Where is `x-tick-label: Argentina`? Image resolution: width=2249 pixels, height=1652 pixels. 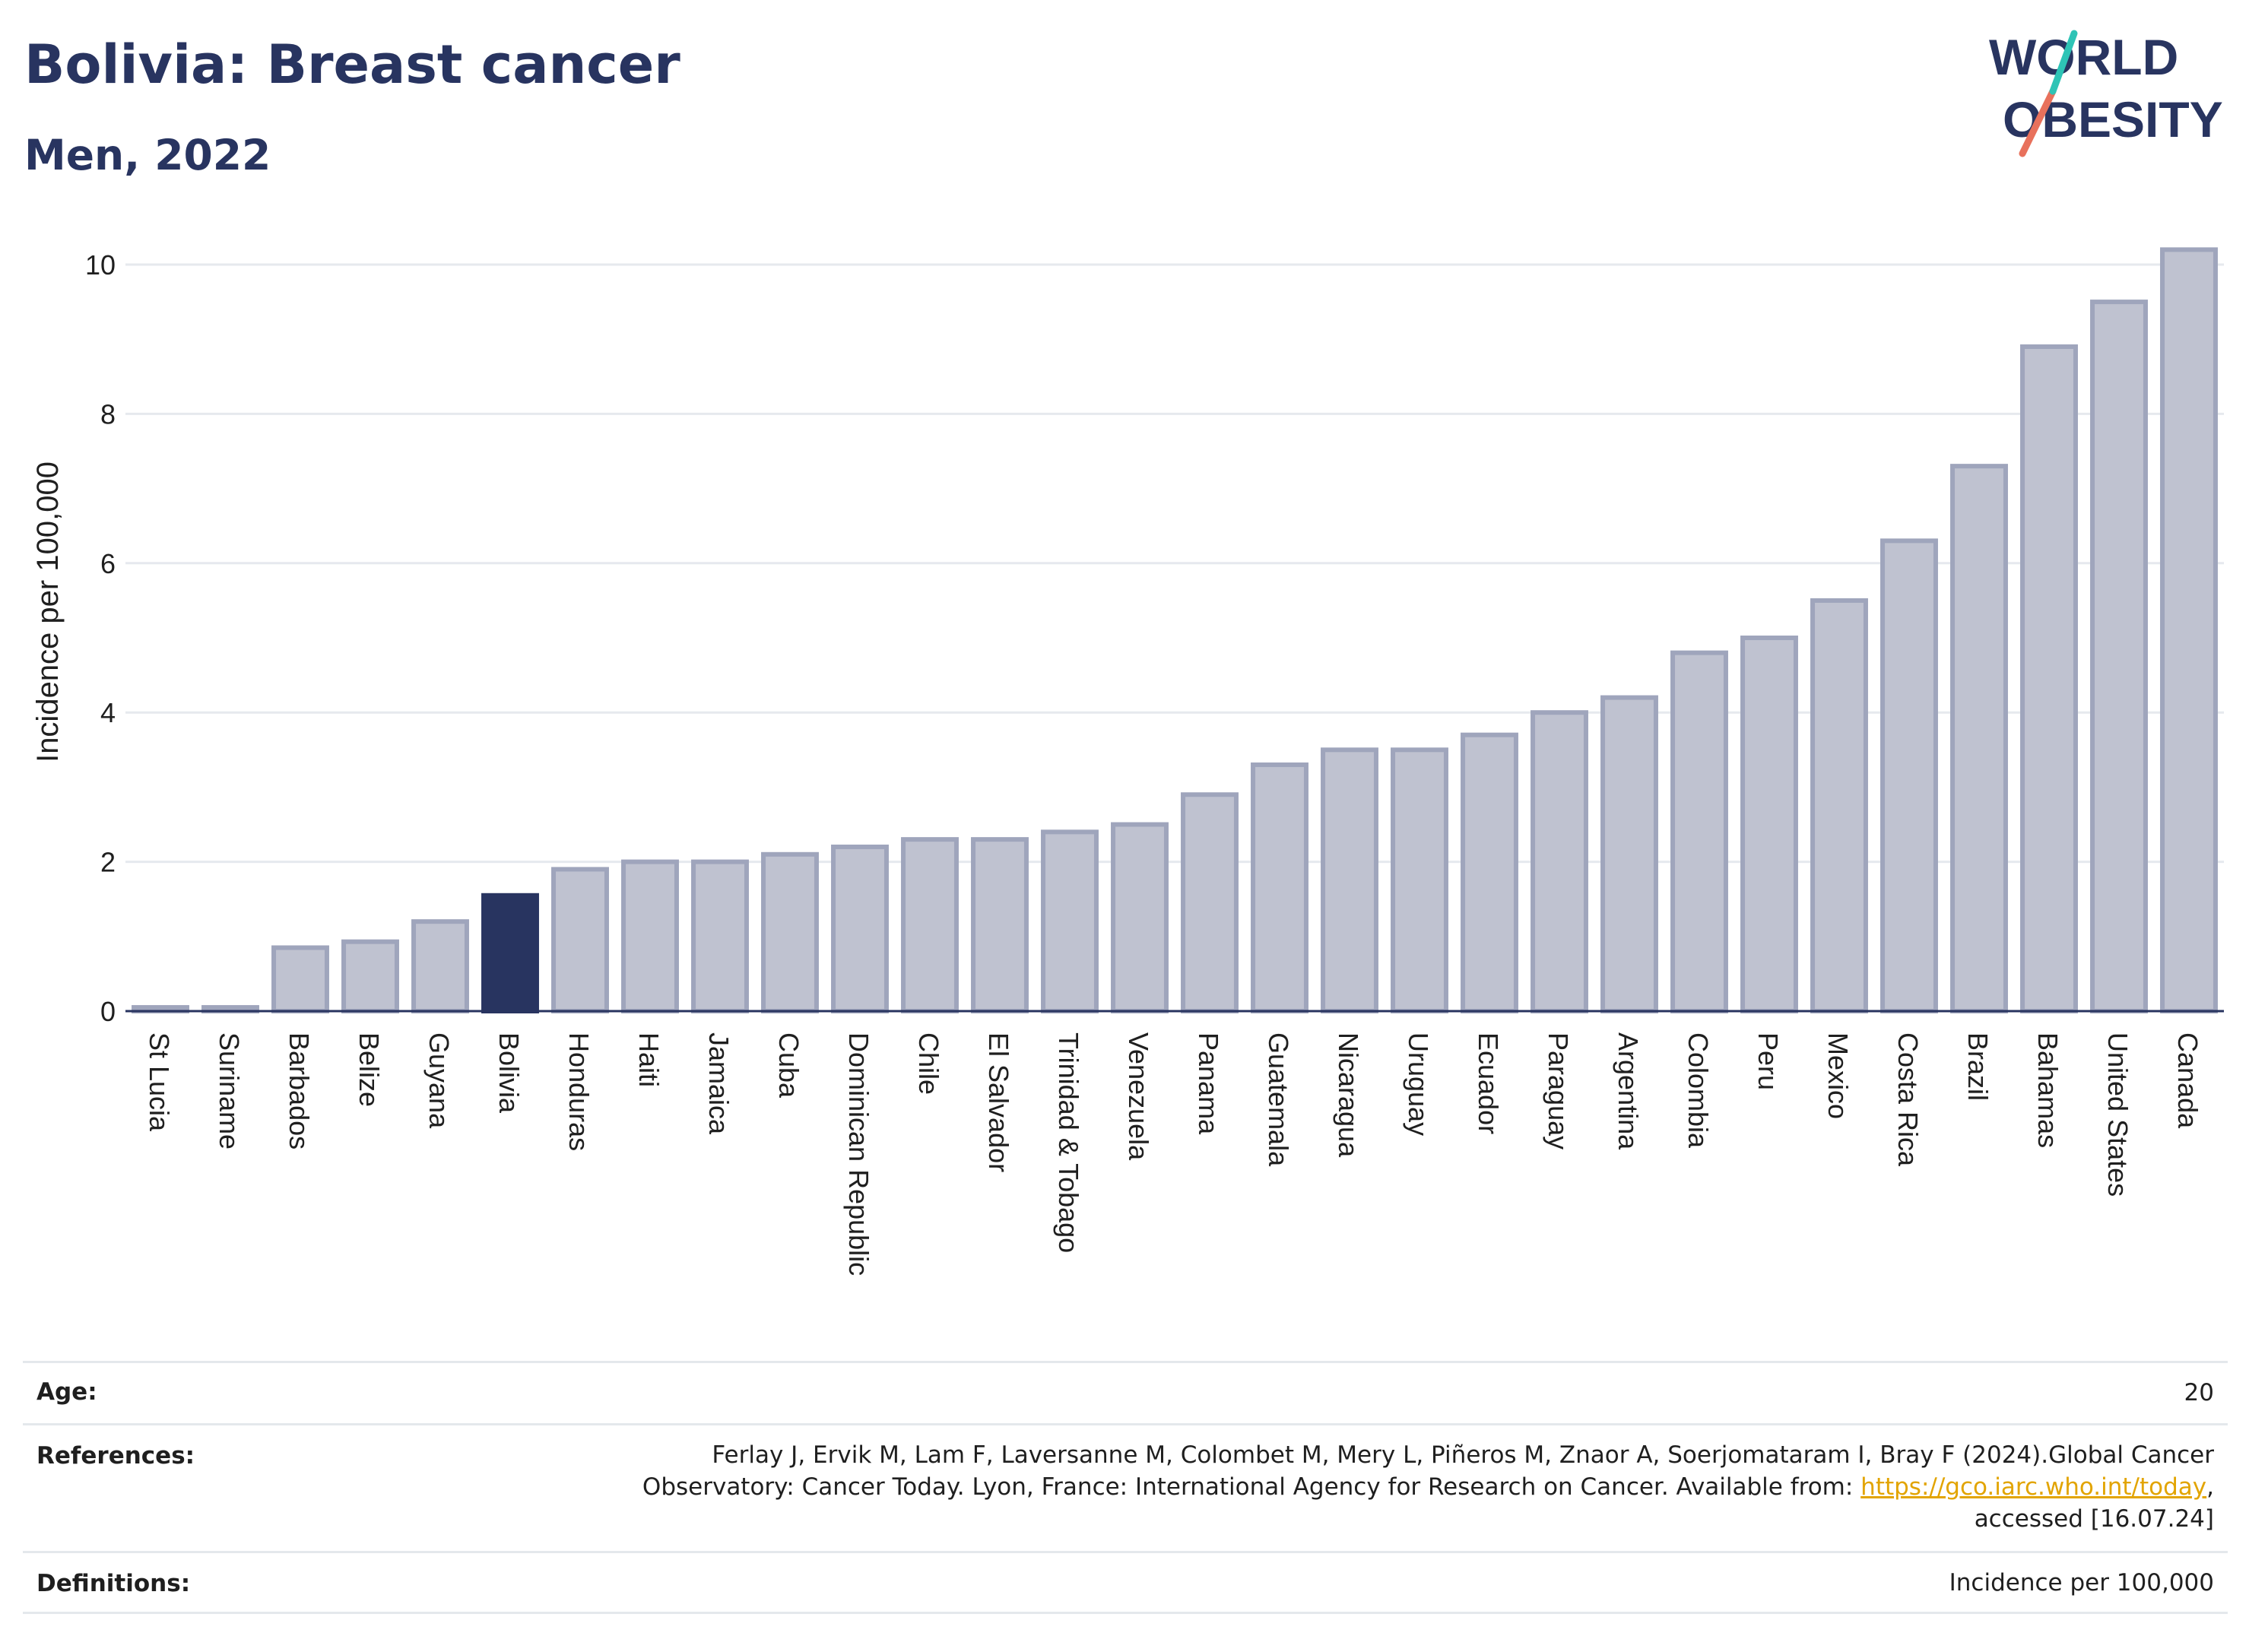
x-tick-label: Argentina is located at coordinates (1628, 1091).